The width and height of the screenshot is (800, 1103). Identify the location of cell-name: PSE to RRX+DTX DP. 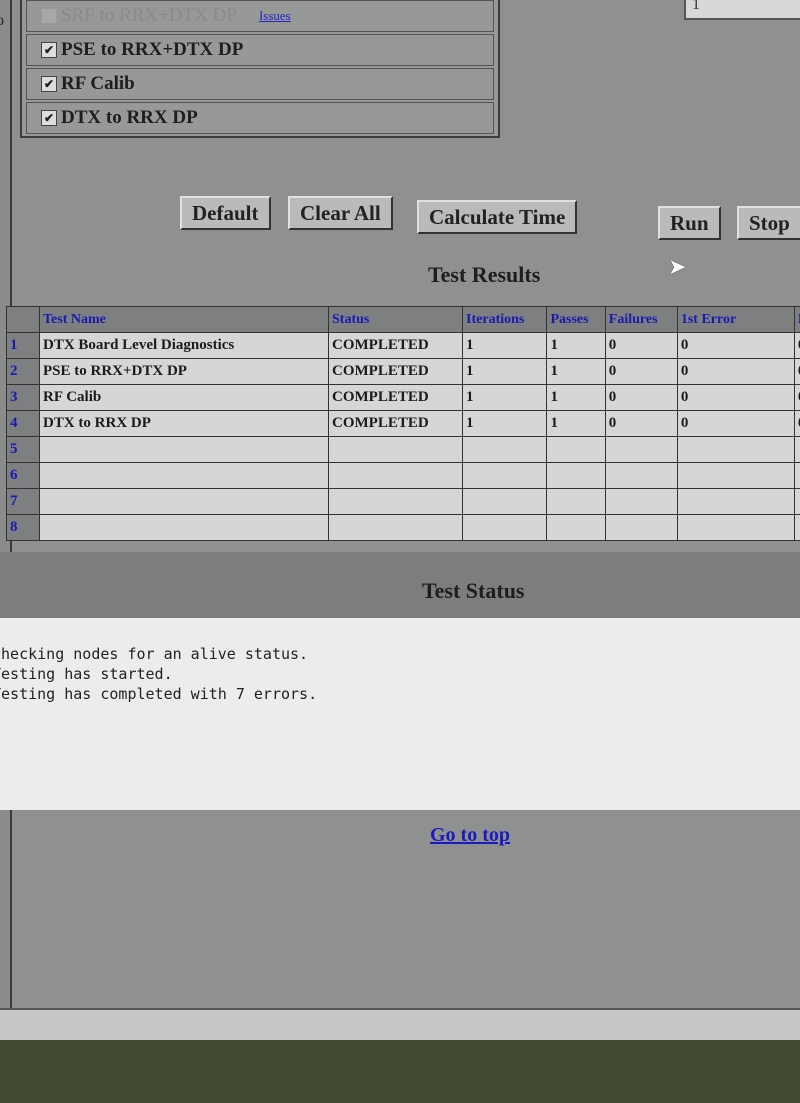
(184, 371).